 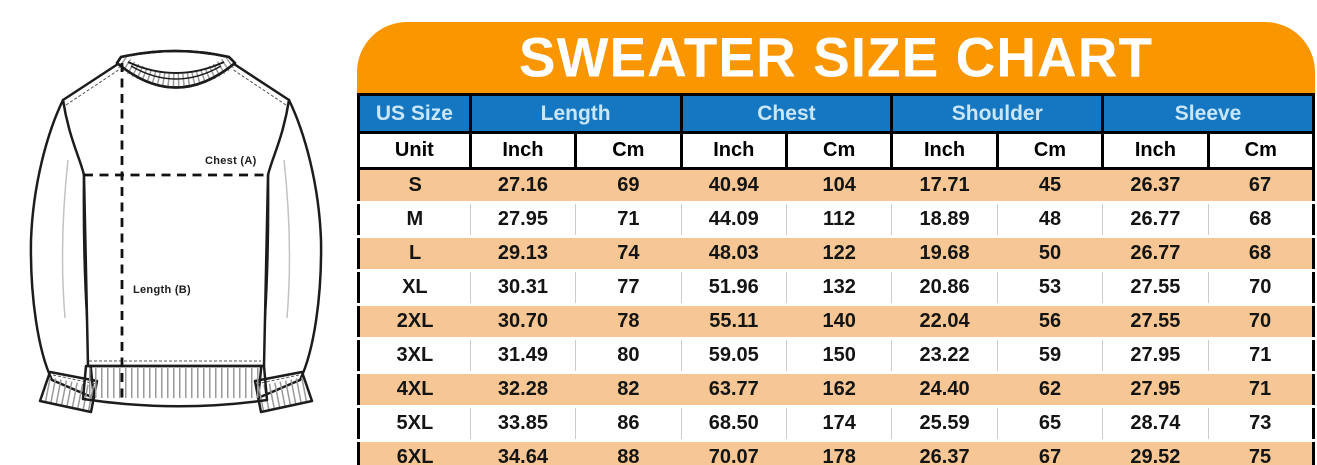 I want to click on value-cell: 53, so click(x=1049, y=287).